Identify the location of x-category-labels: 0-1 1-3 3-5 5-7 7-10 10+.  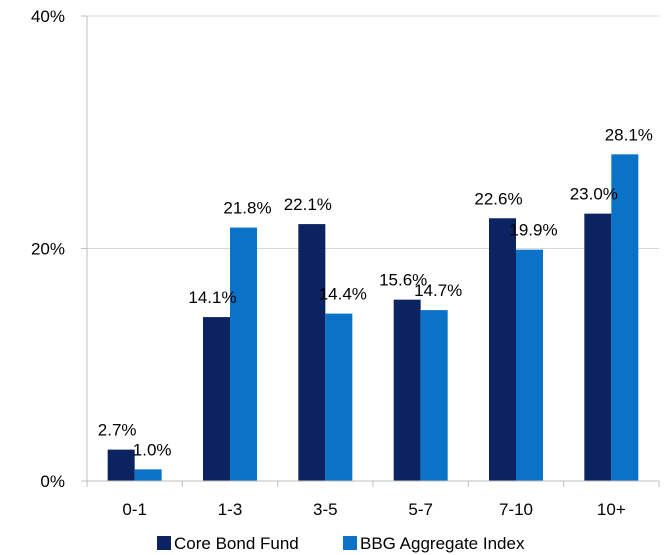
(373, 509).